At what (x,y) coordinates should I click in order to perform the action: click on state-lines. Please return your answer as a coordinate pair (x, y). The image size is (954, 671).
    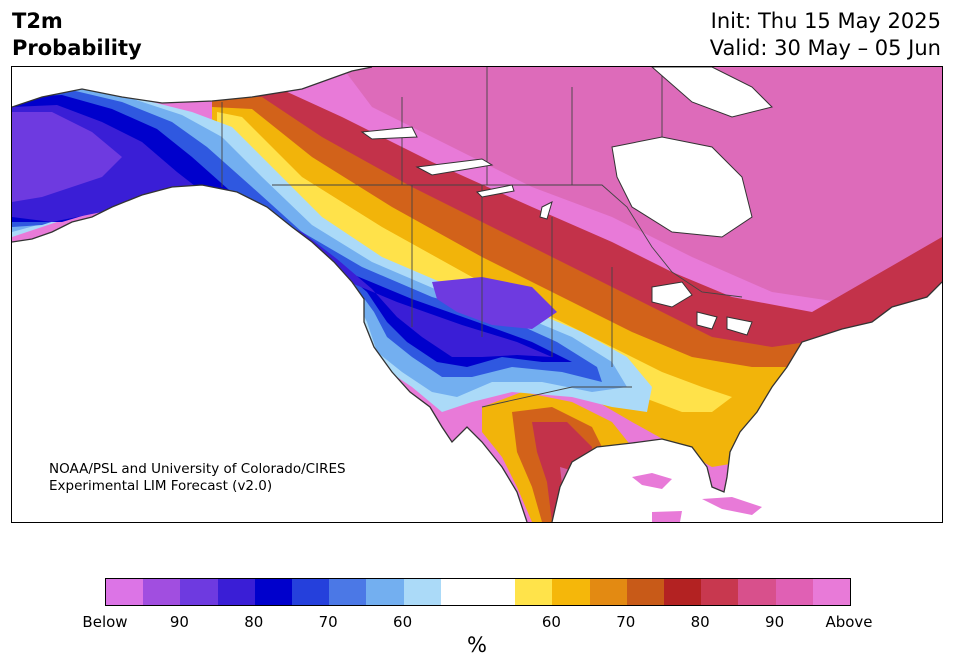
    Looking at the image, I should click on (521, 296).